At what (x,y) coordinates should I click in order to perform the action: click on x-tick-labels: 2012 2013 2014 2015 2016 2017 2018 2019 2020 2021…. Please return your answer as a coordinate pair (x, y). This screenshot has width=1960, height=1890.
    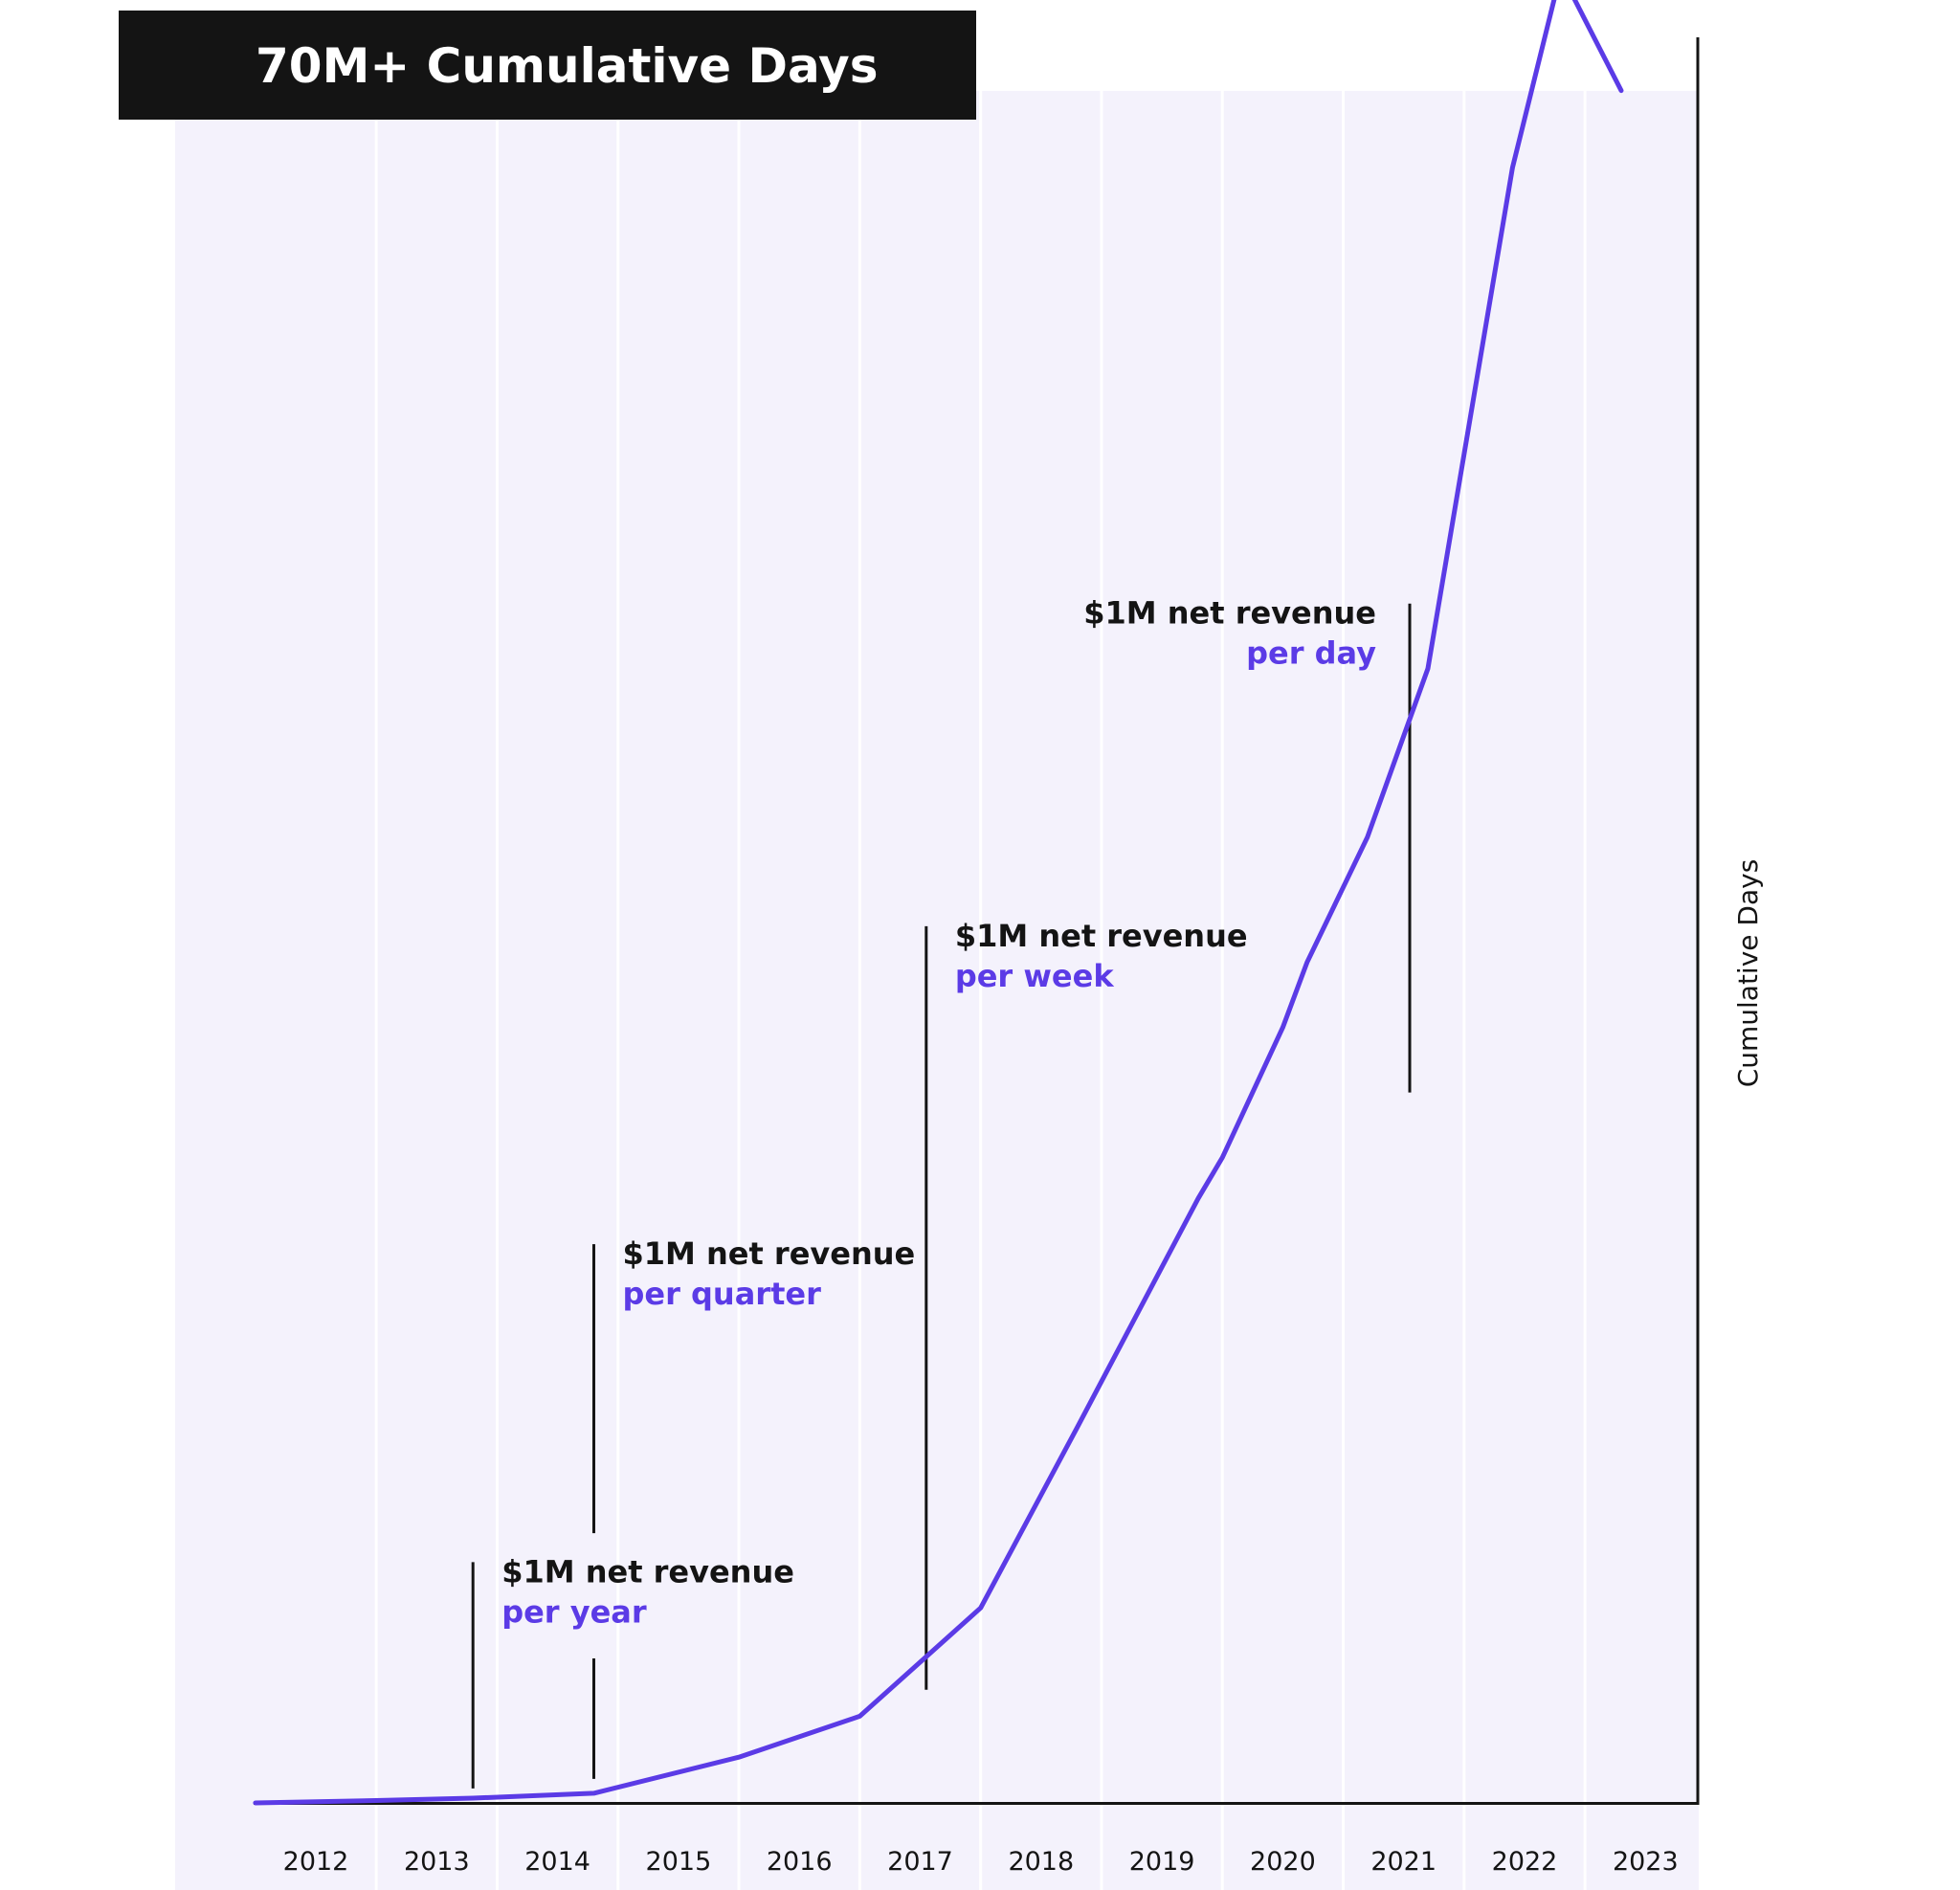
    Looking at the image, I should click on (981, 1862).